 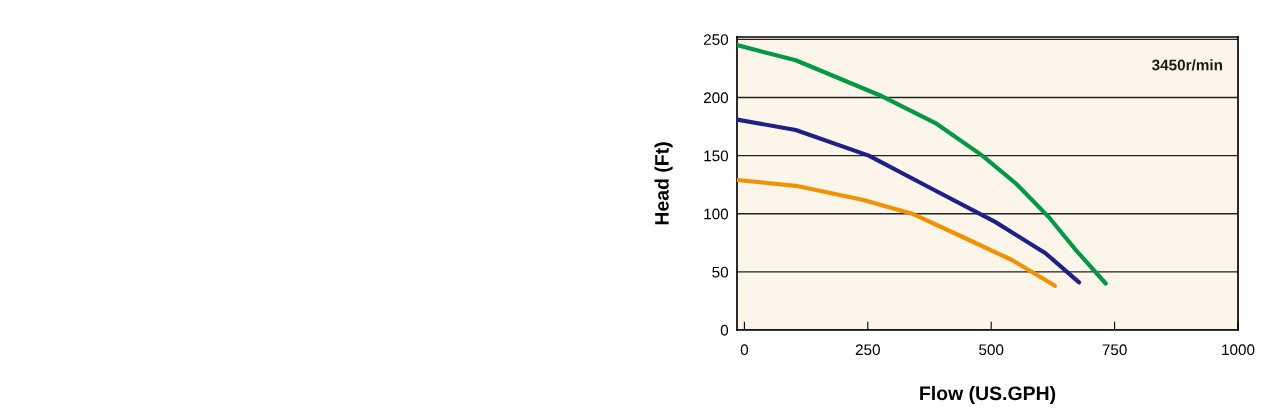 I want to click on annotation: 3450r/min, so click(x=1187, y=65).